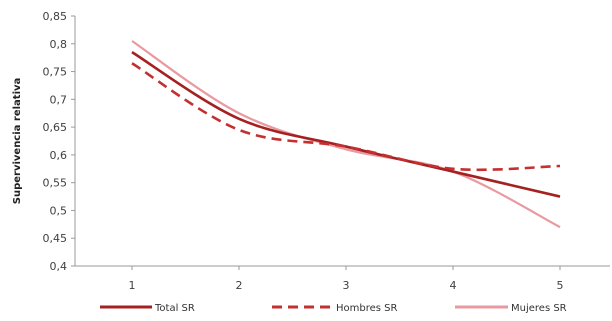 This screenshot has height=321, width=612. What do you see at coordinates (539, 308) in the screenshot?
I see `legend-label: Mujeres SR` at bounding box center [539, 308].